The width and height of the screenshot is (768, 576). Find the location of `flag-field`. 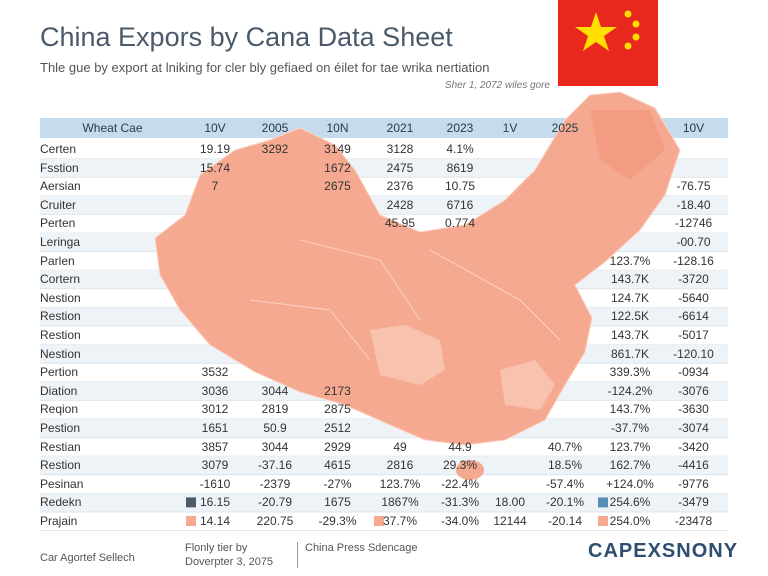

flag-field is located at coordinates (608, 43).